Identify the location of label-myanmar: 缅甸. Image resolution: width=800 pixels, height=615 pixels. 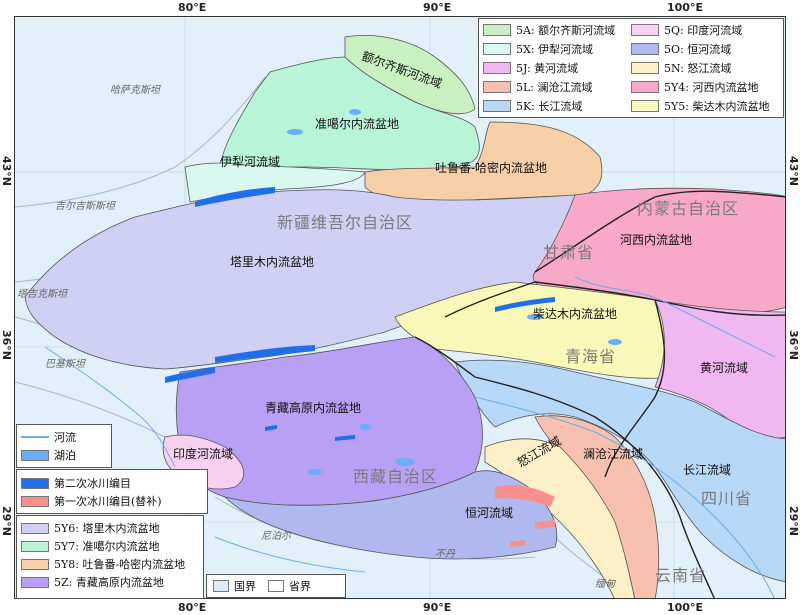
(605, 584).